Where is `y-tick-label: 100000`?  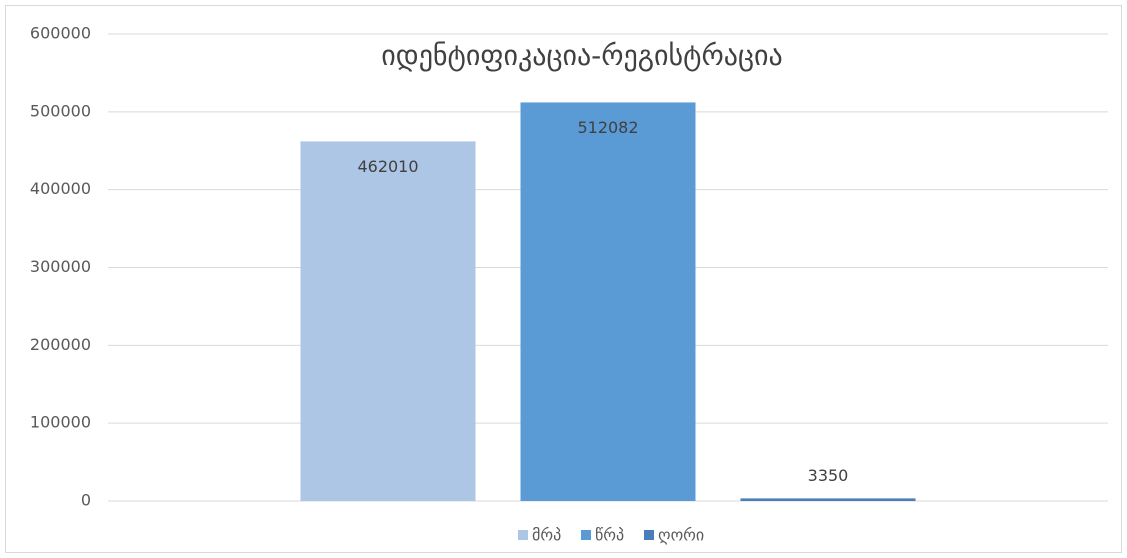
y-tick-label: 100000 is located at coordinates (60, 422).